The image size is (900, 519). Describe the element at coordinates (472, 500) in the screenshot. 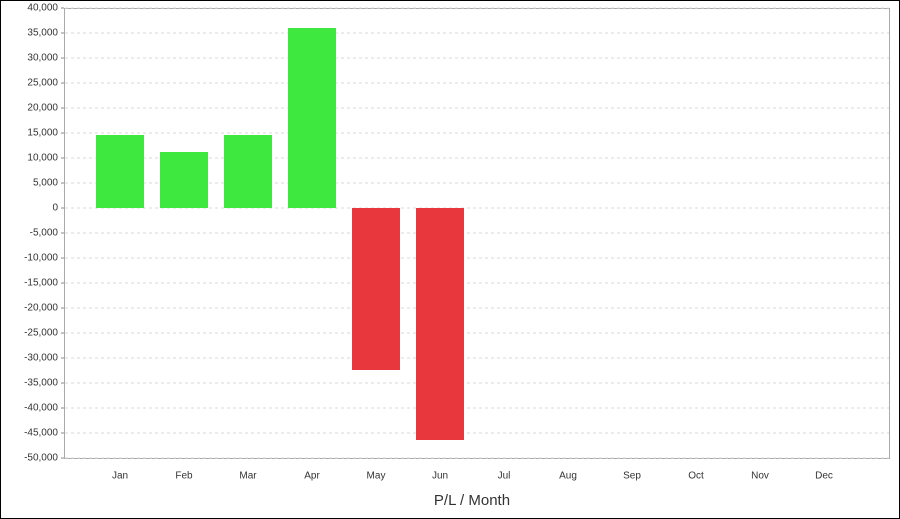

I see `x-axis-label: P/L / Month` at that location.